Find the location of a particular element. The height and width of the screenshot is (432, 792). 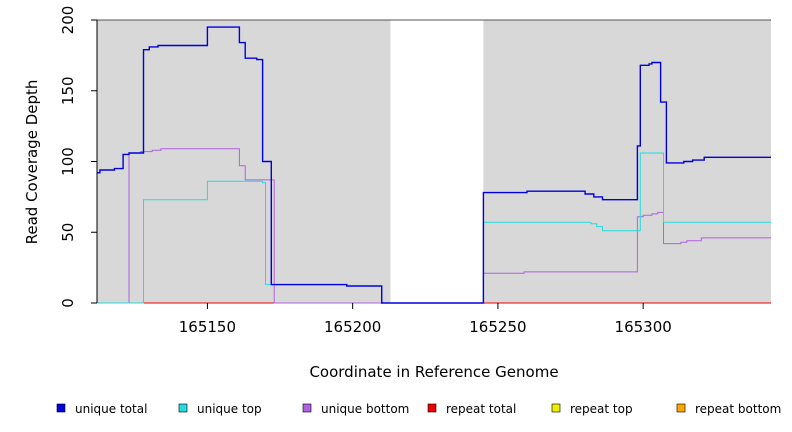

legend-item-repeat-top: repeat top is located at coordinates (592, 409).